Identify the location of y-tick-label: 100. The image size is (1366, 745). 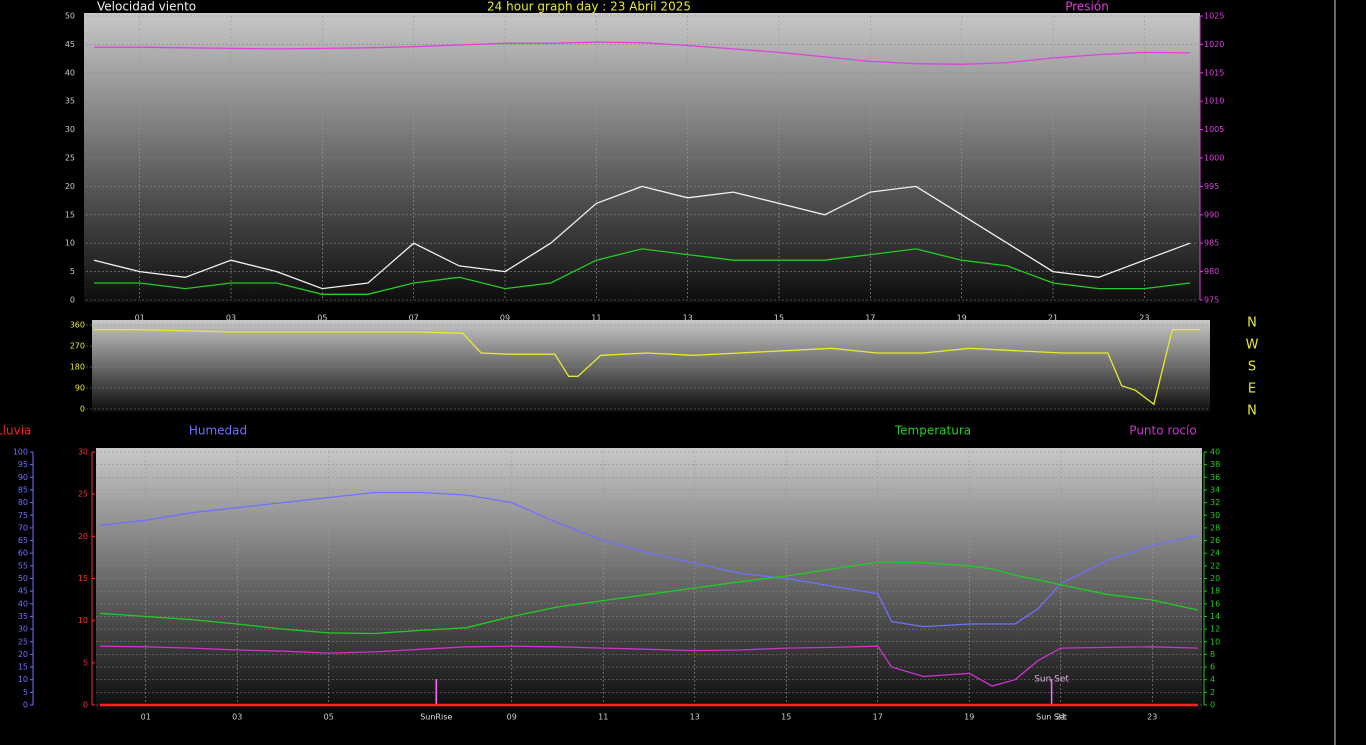
(20, 452).